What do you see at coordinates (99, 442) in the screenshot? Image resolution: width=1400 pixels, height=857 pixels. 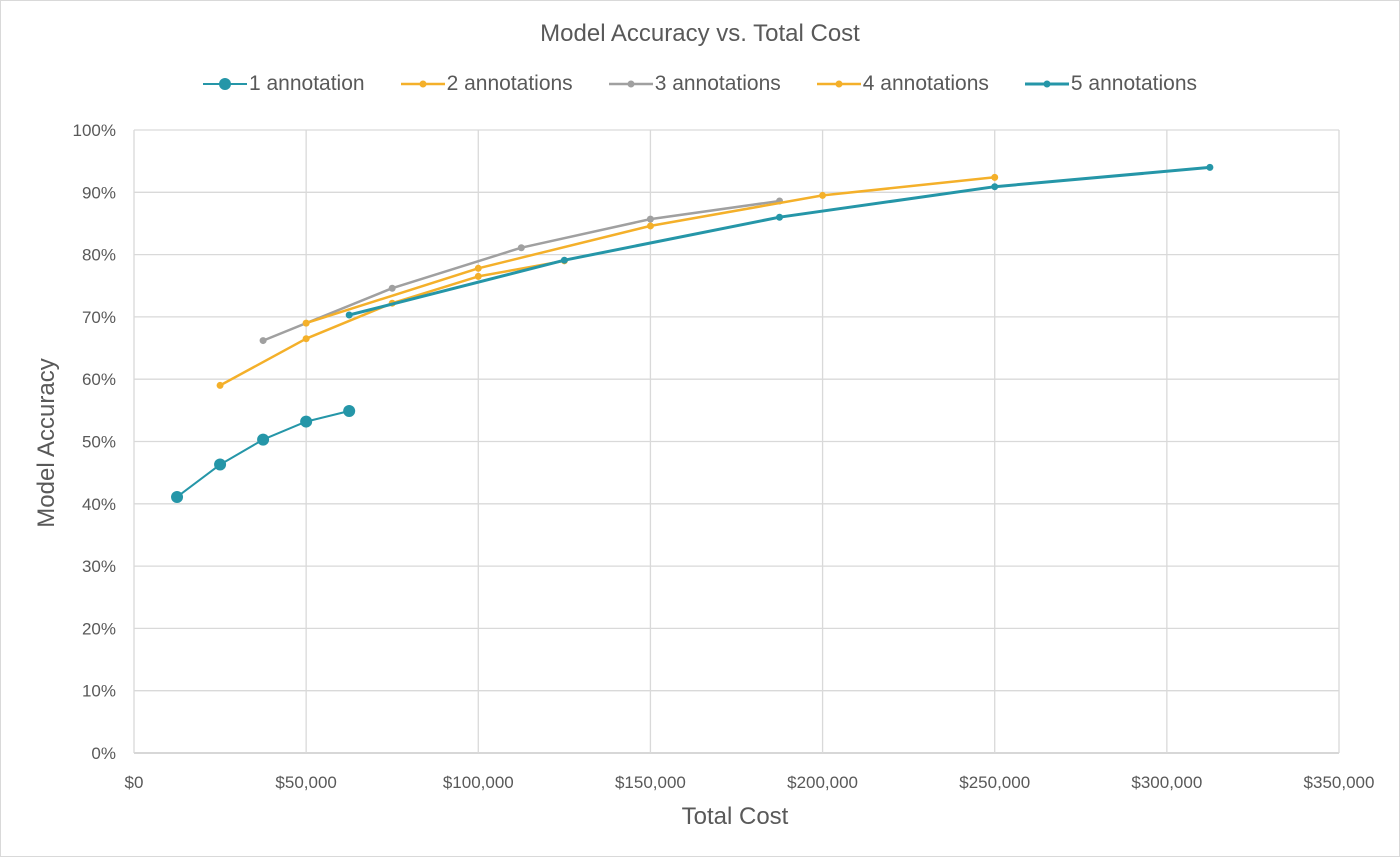 I see `y-tick-label: 50%` at bounding box center [99, 442].